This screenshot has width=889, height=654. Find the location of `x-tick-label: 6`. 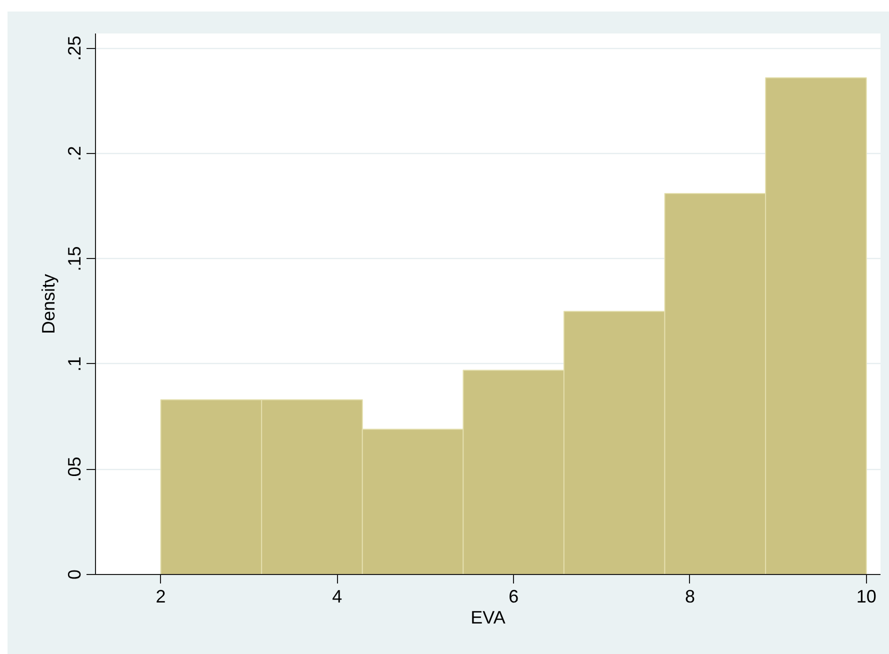

x-tick-label: 6 is located at coordinates (513, 596).